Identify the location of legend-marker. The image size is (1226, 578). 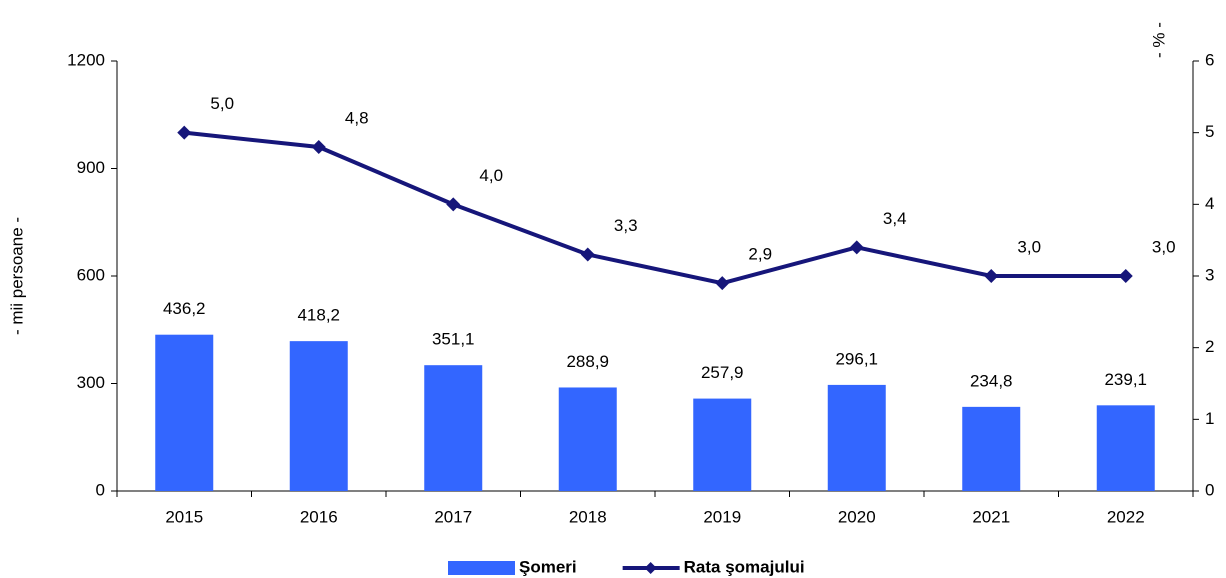
(650, 568).